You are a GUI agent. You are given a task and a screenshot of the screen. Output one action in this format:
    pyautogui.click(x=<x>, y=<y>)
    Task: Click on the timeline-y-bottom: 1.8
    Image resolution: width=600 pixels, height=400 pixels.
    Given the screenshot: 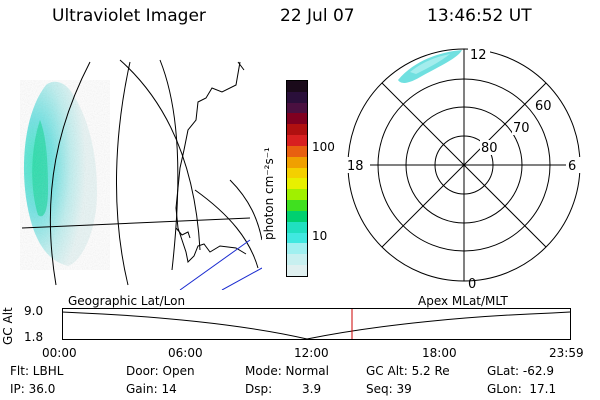 What is the action you would take?
    pyautogui.click(x=34, y=337)
    